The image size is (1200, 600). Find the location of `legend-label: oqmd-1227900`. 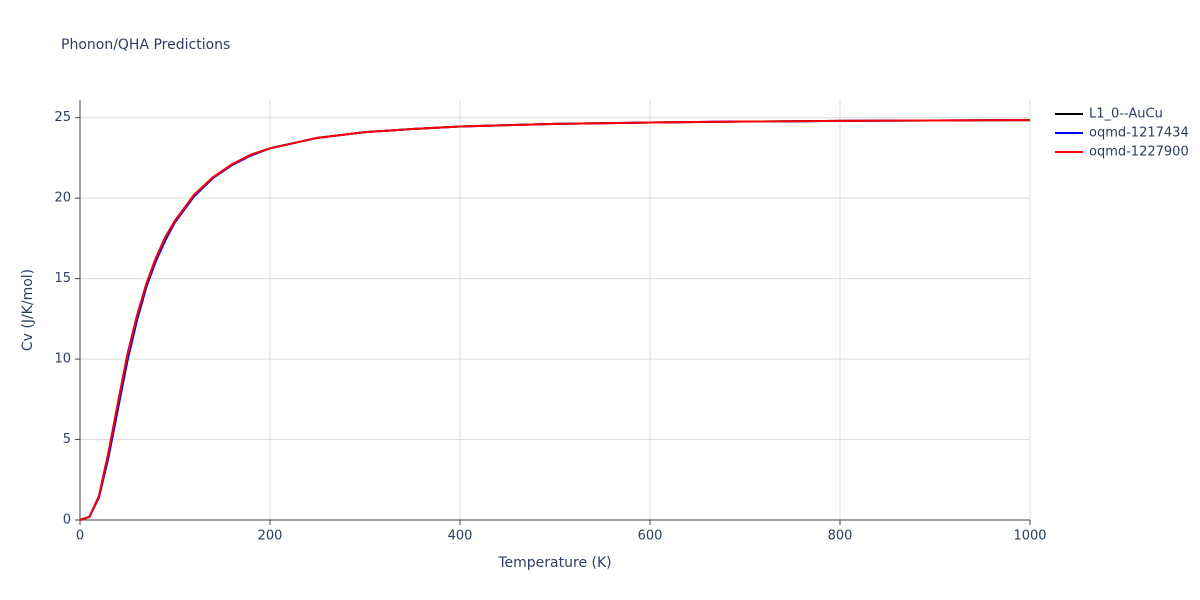

legend-label: oqmd-1227900 is located at coordinates (1139, 152).